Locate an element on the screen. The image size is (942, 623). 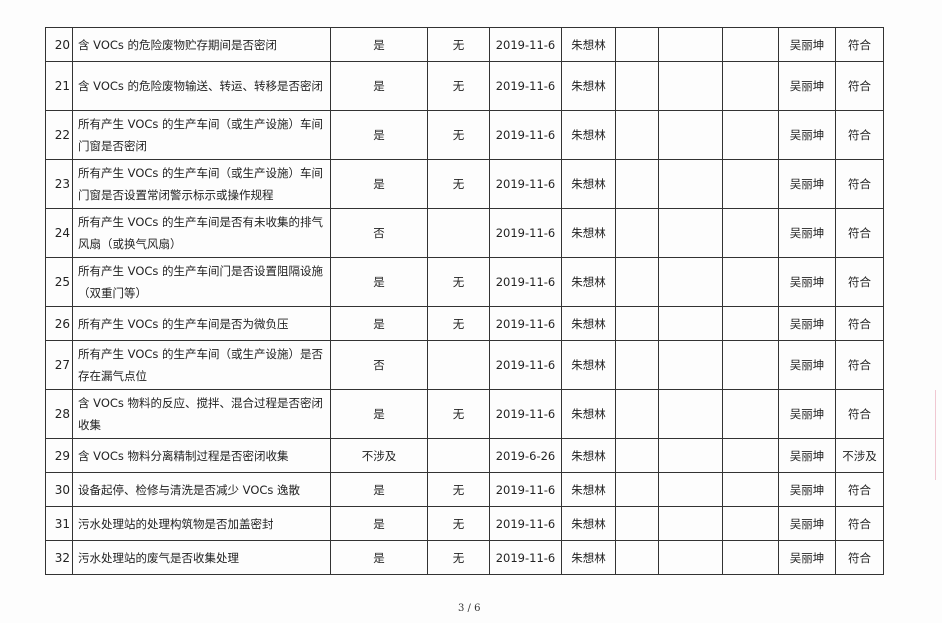
row-number: 30 is located at coordinates (59, 489).